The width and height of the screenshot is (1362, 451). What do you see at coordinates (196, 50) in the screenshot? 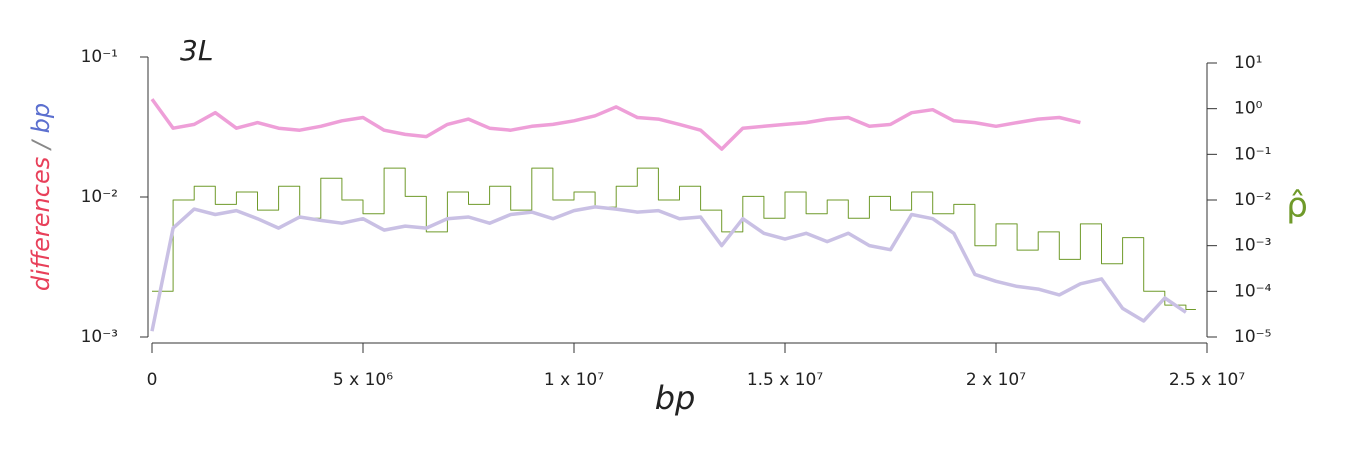
I see `chart-title: 3L` at bounding box center [196, 50].